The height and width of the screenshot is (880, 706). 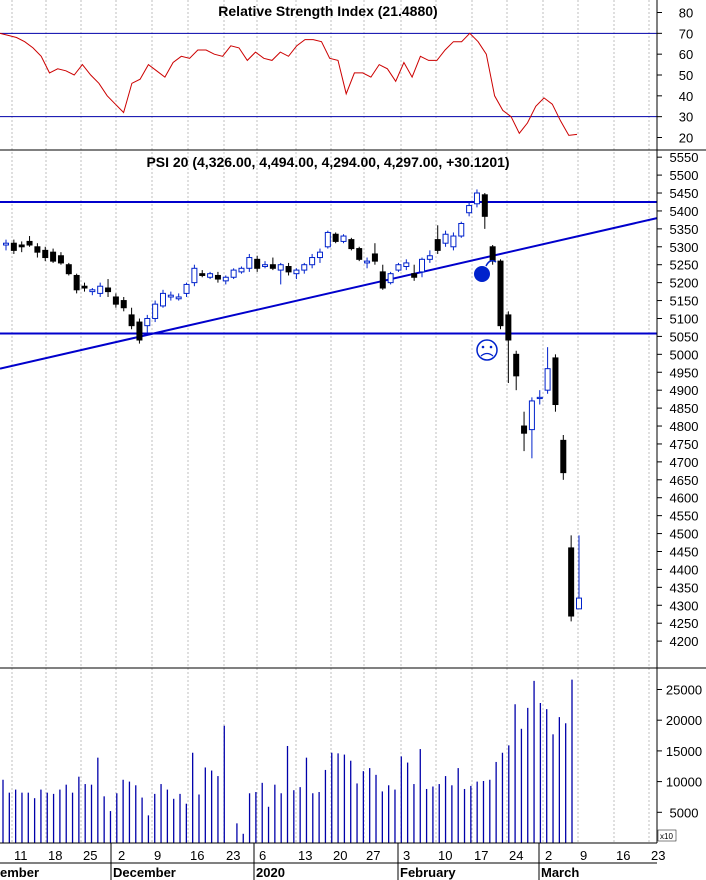 What do you see at coordinates (583, 855) in the screenshot?
I see `x-tick-label: 9` at bounding box center [583, 855].